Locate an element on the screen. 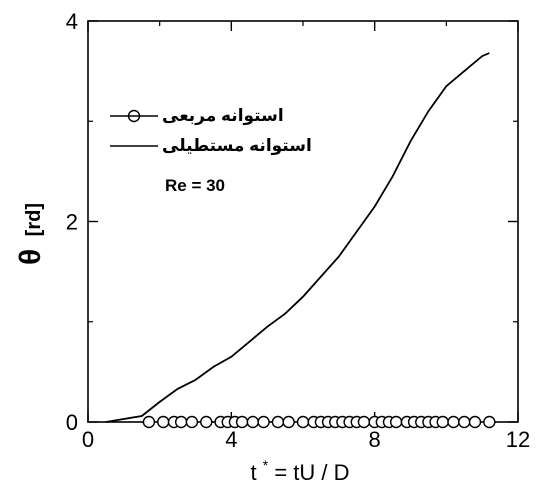 The image size is (539, 495). x-tick-label: 8 is located at coordinates (375, 439).